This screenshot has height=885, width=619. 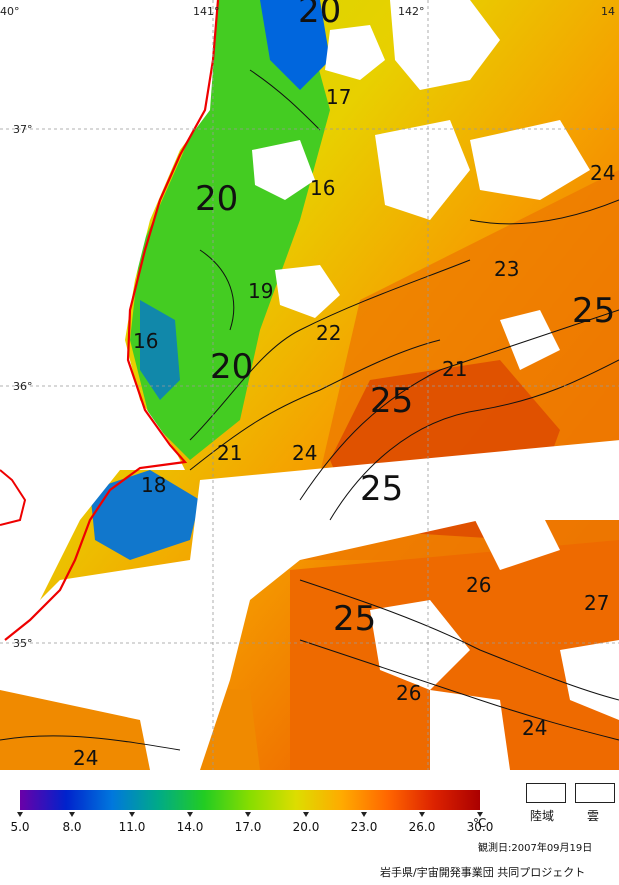 What do you see at coordinates (306, 827) in the screenshot?
I see `colorbar-tick-label: 20.0` at bounding box center [306, 827].